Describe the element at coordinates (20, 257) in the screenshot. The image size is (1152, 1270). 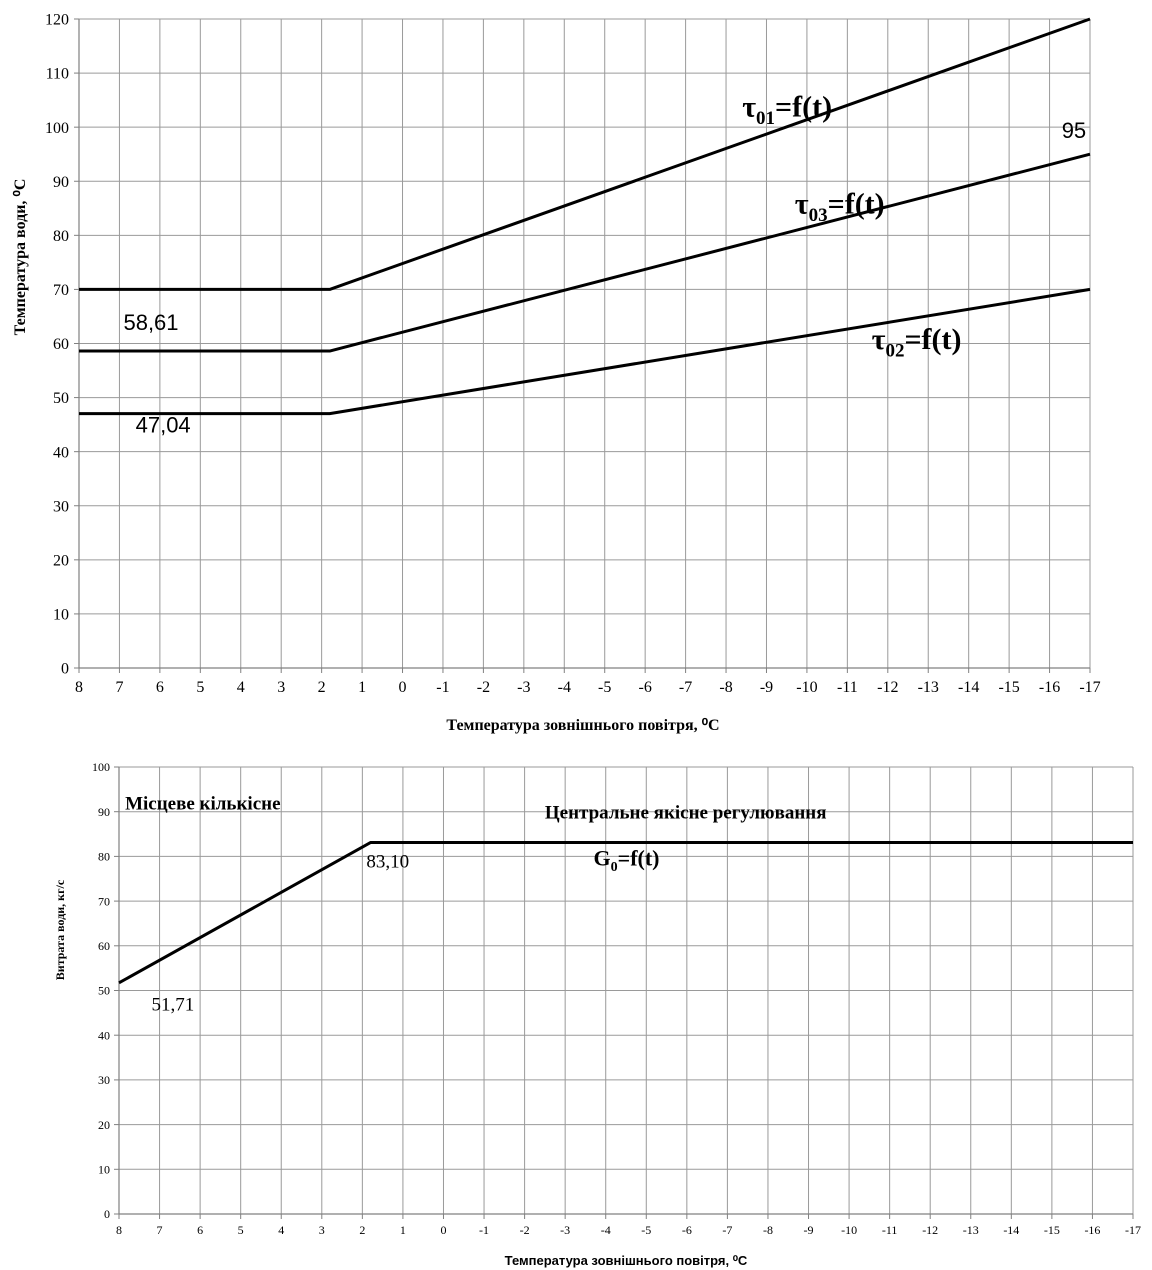
I see `chart1-y-axis-label: Температура води, ⁰С` at that location.